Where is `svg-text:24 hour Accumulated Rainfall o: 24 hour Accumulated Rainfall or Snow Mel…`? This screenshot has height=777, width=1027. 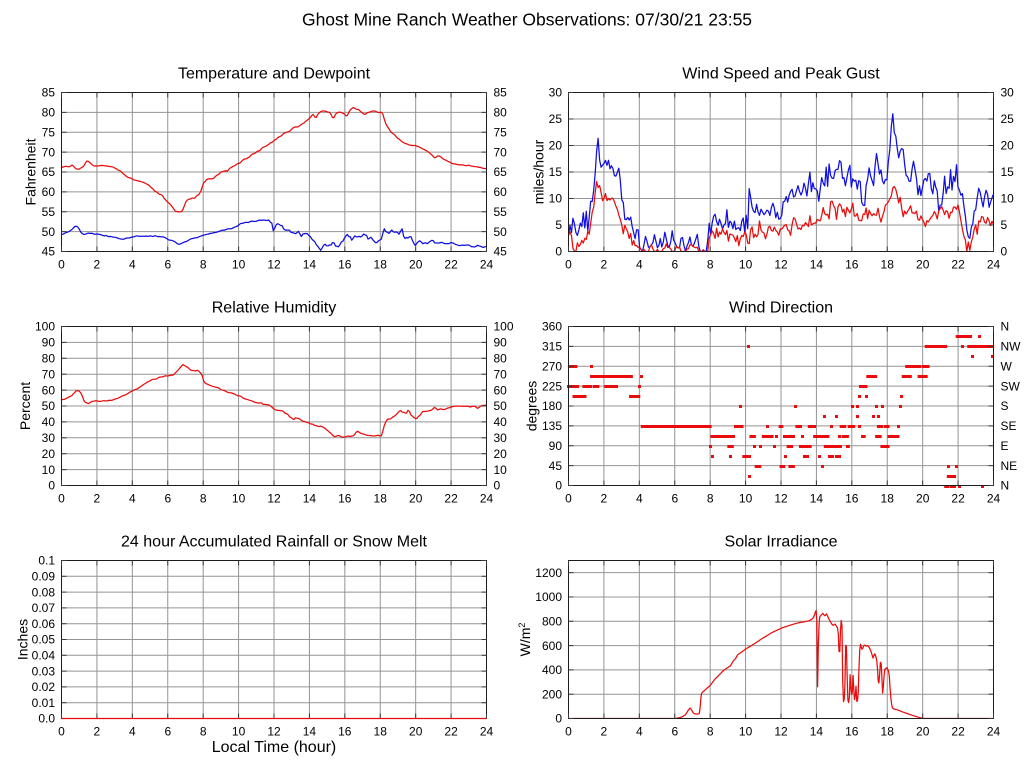
svg-text:24 hour Accumulated Rainfall o: 24 hour Accumulated Rainfall or Snow Mel… is located at coordinates (274, 541).